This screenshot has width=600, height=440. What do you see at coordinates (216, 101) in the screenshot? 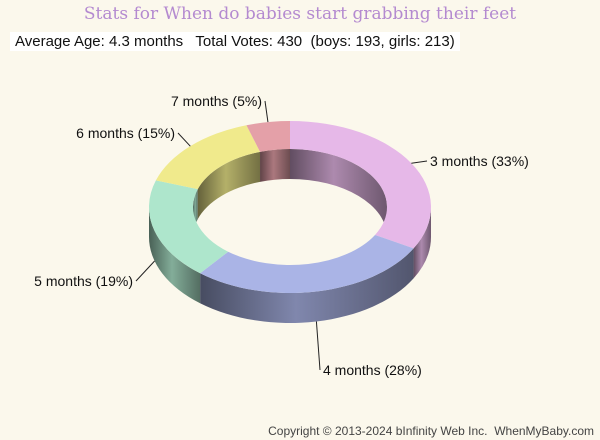
I see `slice-label-5: 7 months (5%)` at bounding box center [216, 101].